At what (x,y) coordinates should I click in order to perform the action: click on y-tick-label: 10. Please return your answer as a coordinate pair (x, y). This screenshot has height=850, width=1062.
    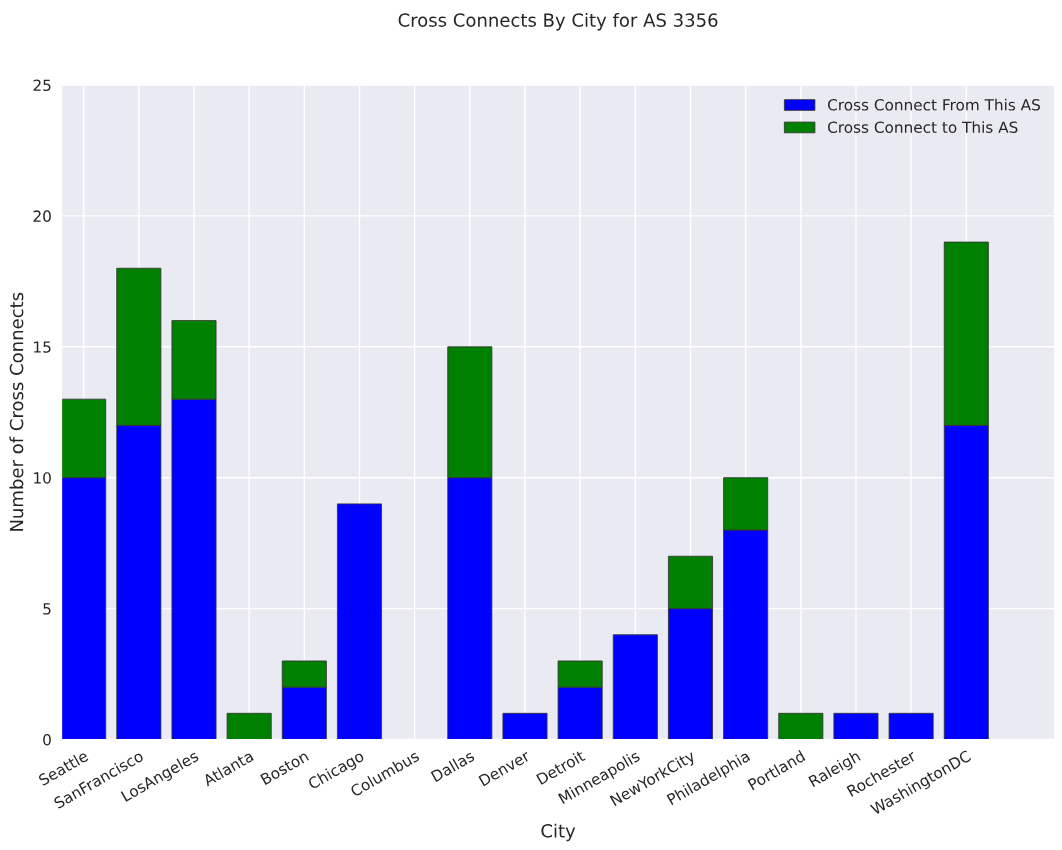
    Looking at the image, I should click on (42, 478).